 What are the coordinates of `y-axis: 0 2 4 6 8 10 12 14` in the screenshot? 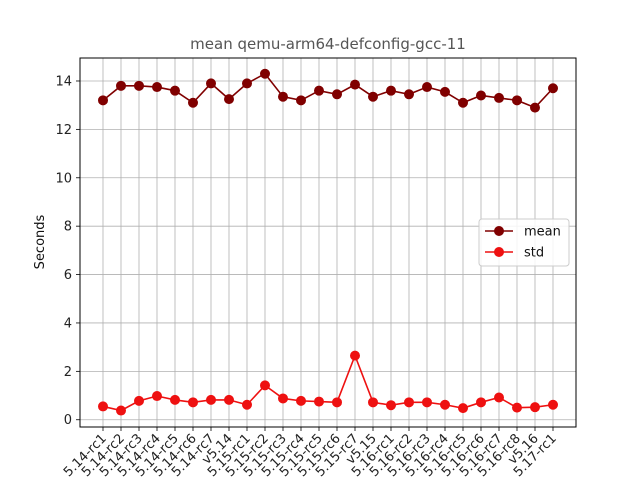 It's located at (67, 251).